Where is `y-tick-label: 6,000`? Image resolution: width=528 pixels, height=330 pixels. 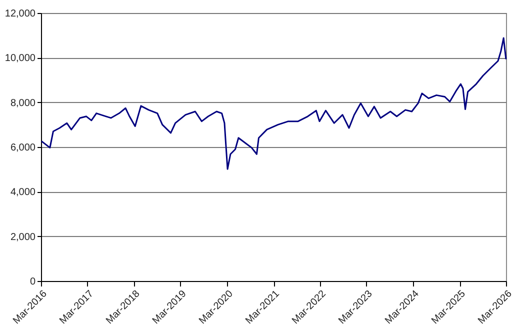 y-tick-label: 6,000 is located at coordinates (23, 148).